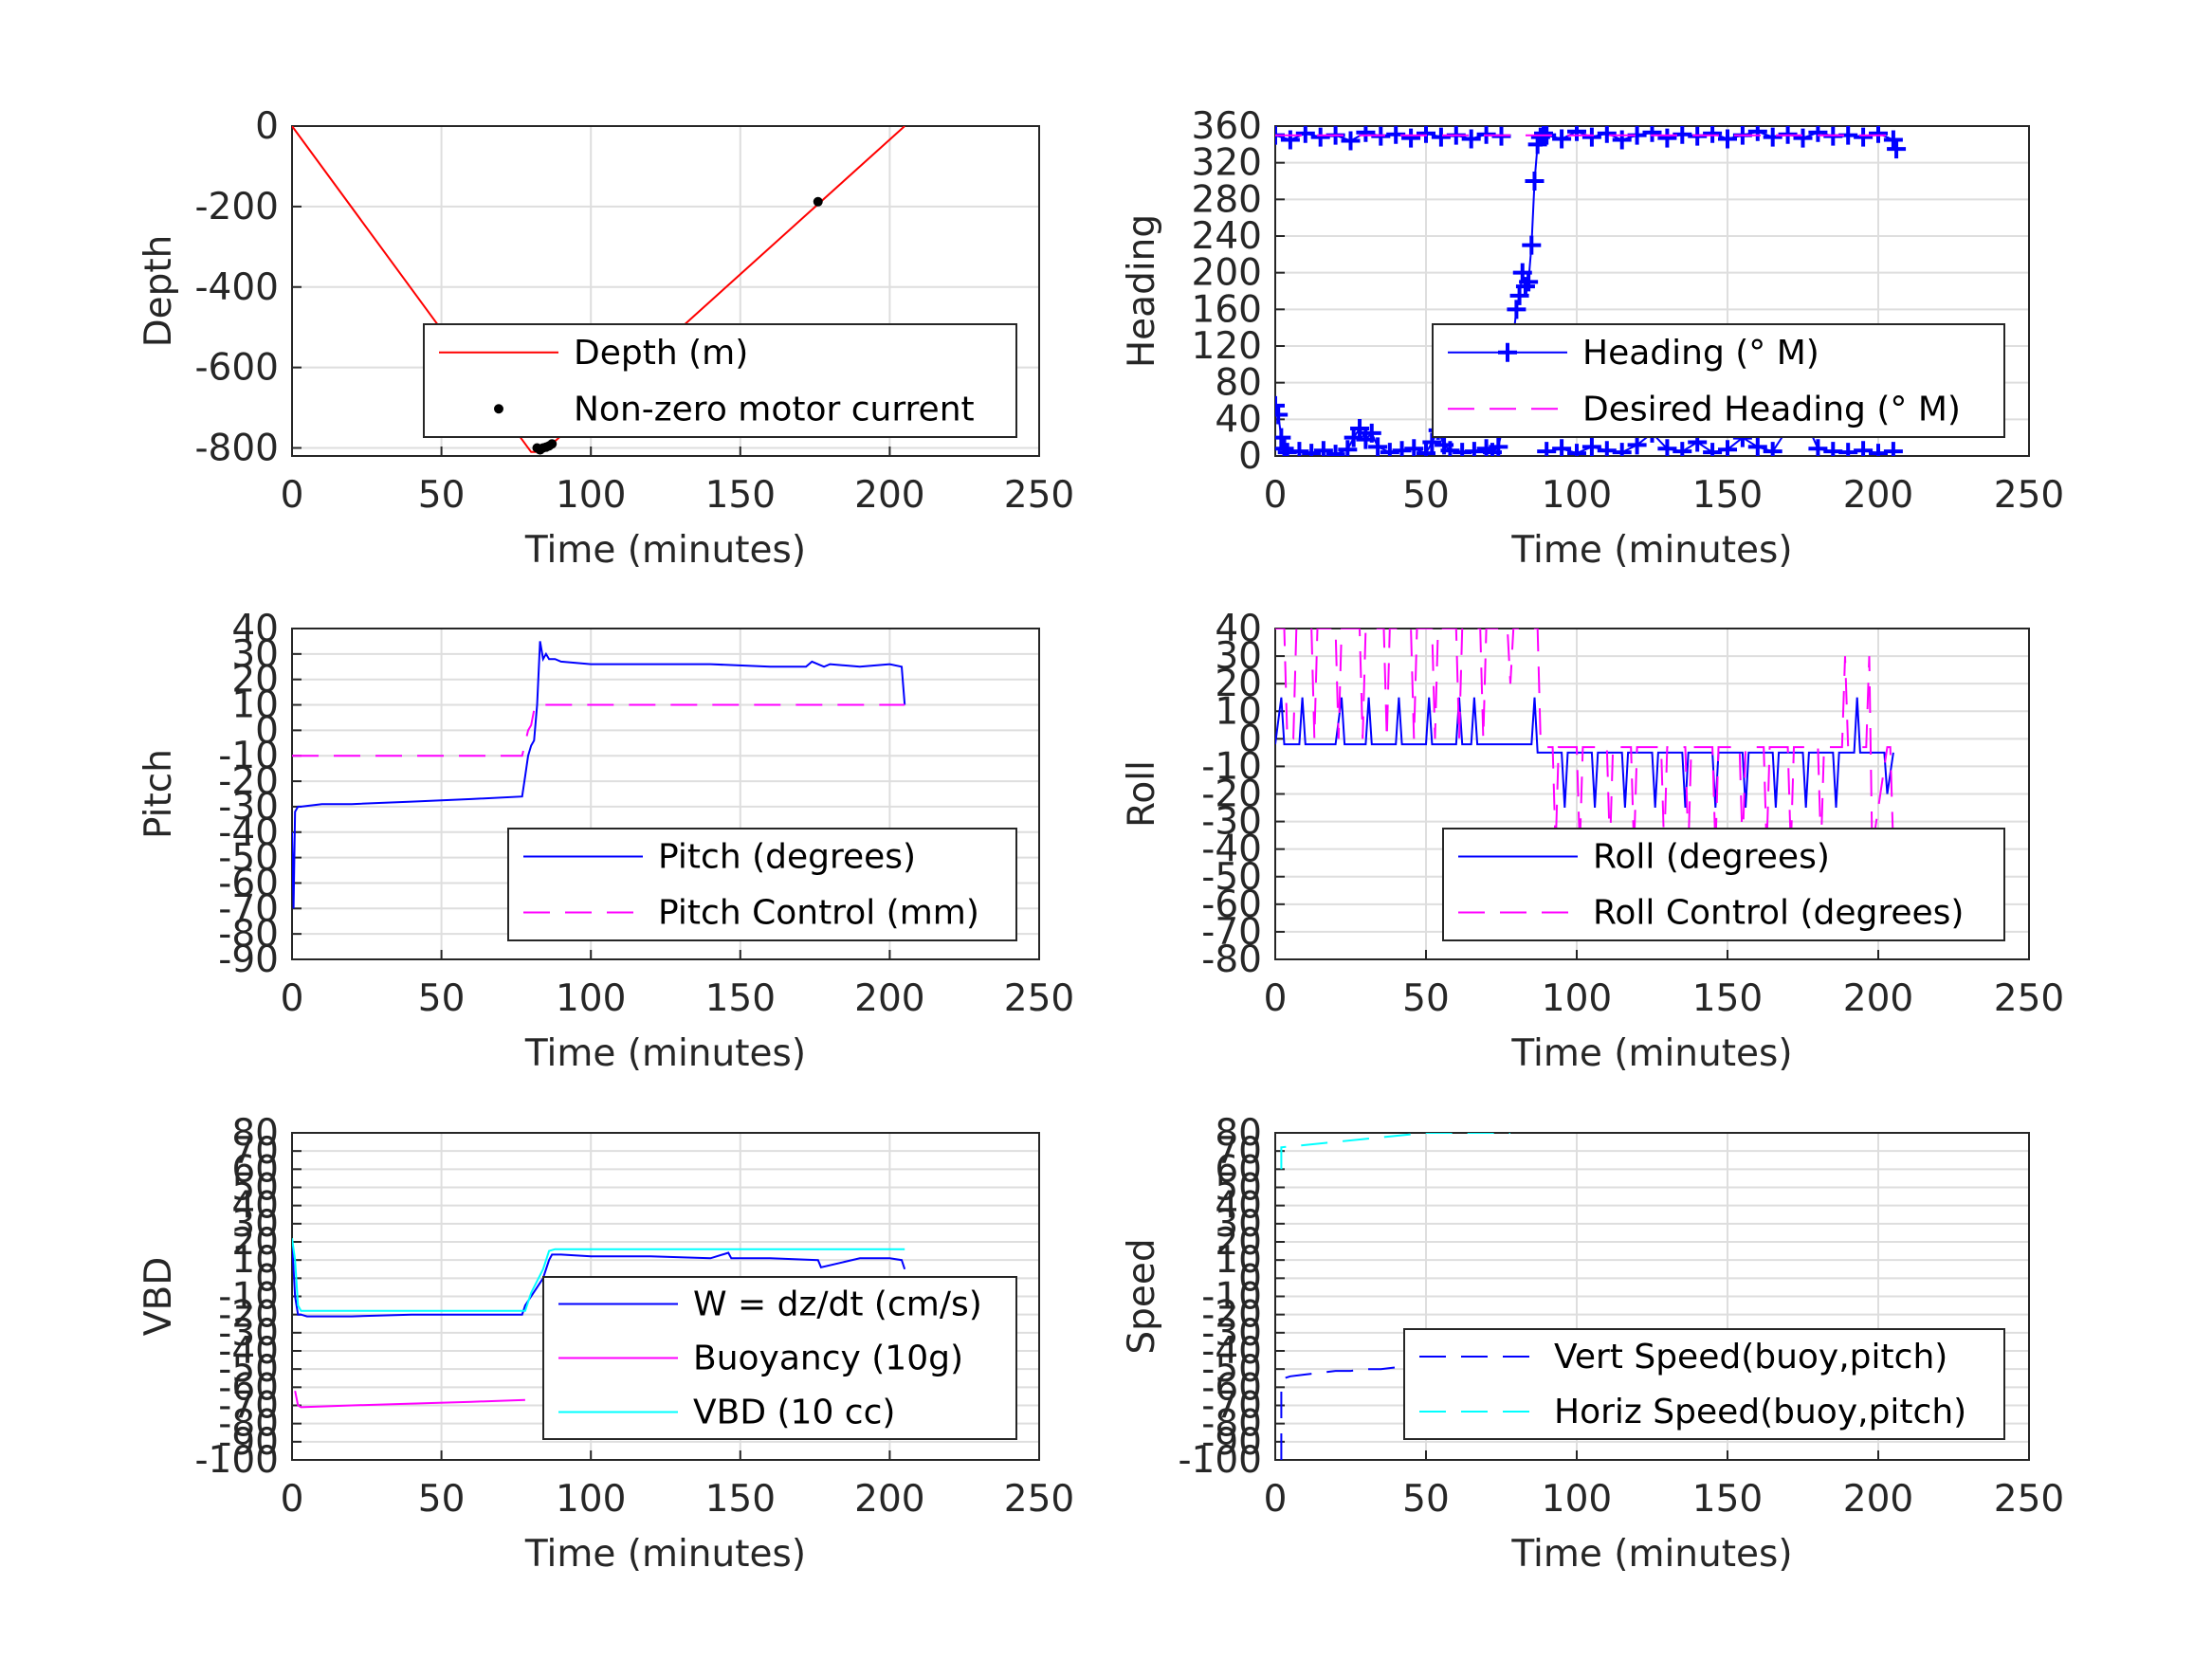 The image size is (2212, 1659). I want to click on speed-y-tick-label: 40, so click(1238, 1206).